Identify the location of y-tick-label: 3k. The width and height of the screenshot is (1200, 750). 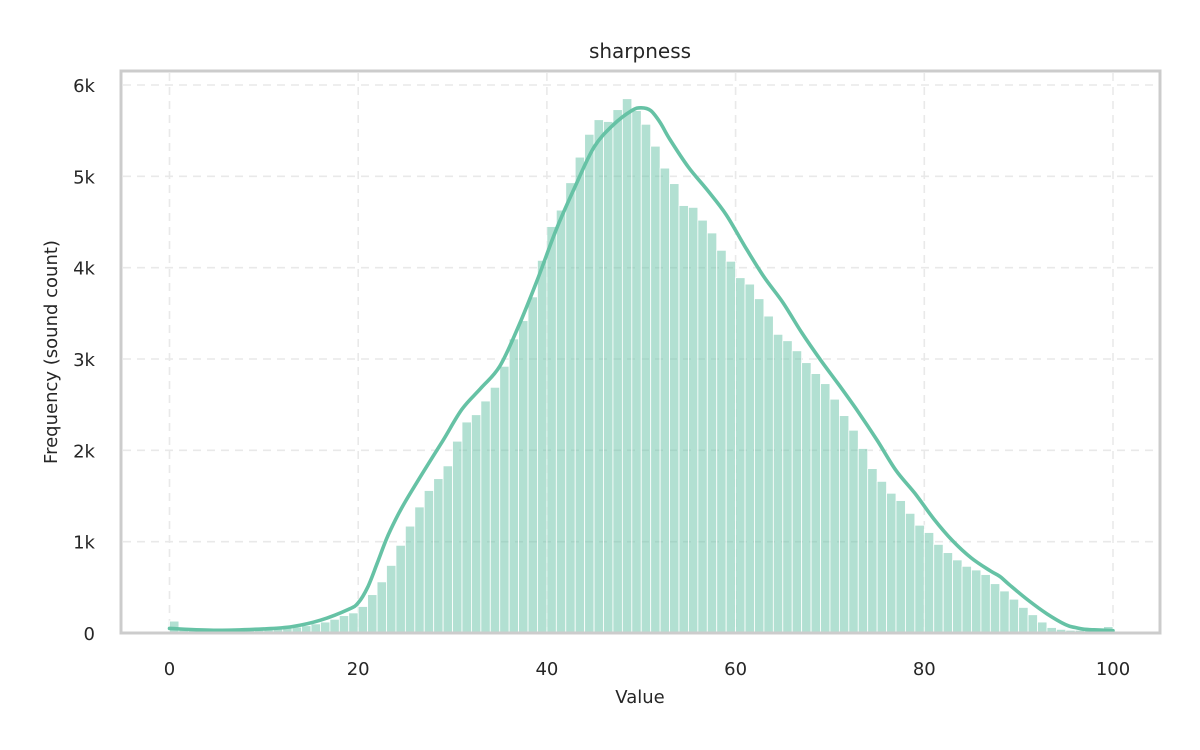
(84, 360).